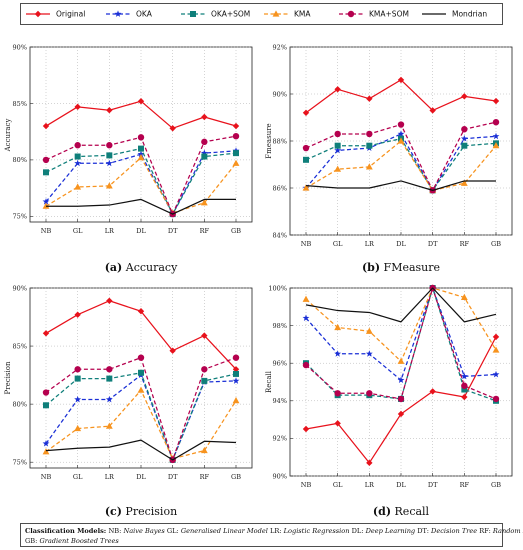 This screenshot has width=523, height=550. I want to click on panel-caption-text: Recall, so click(410, 511).